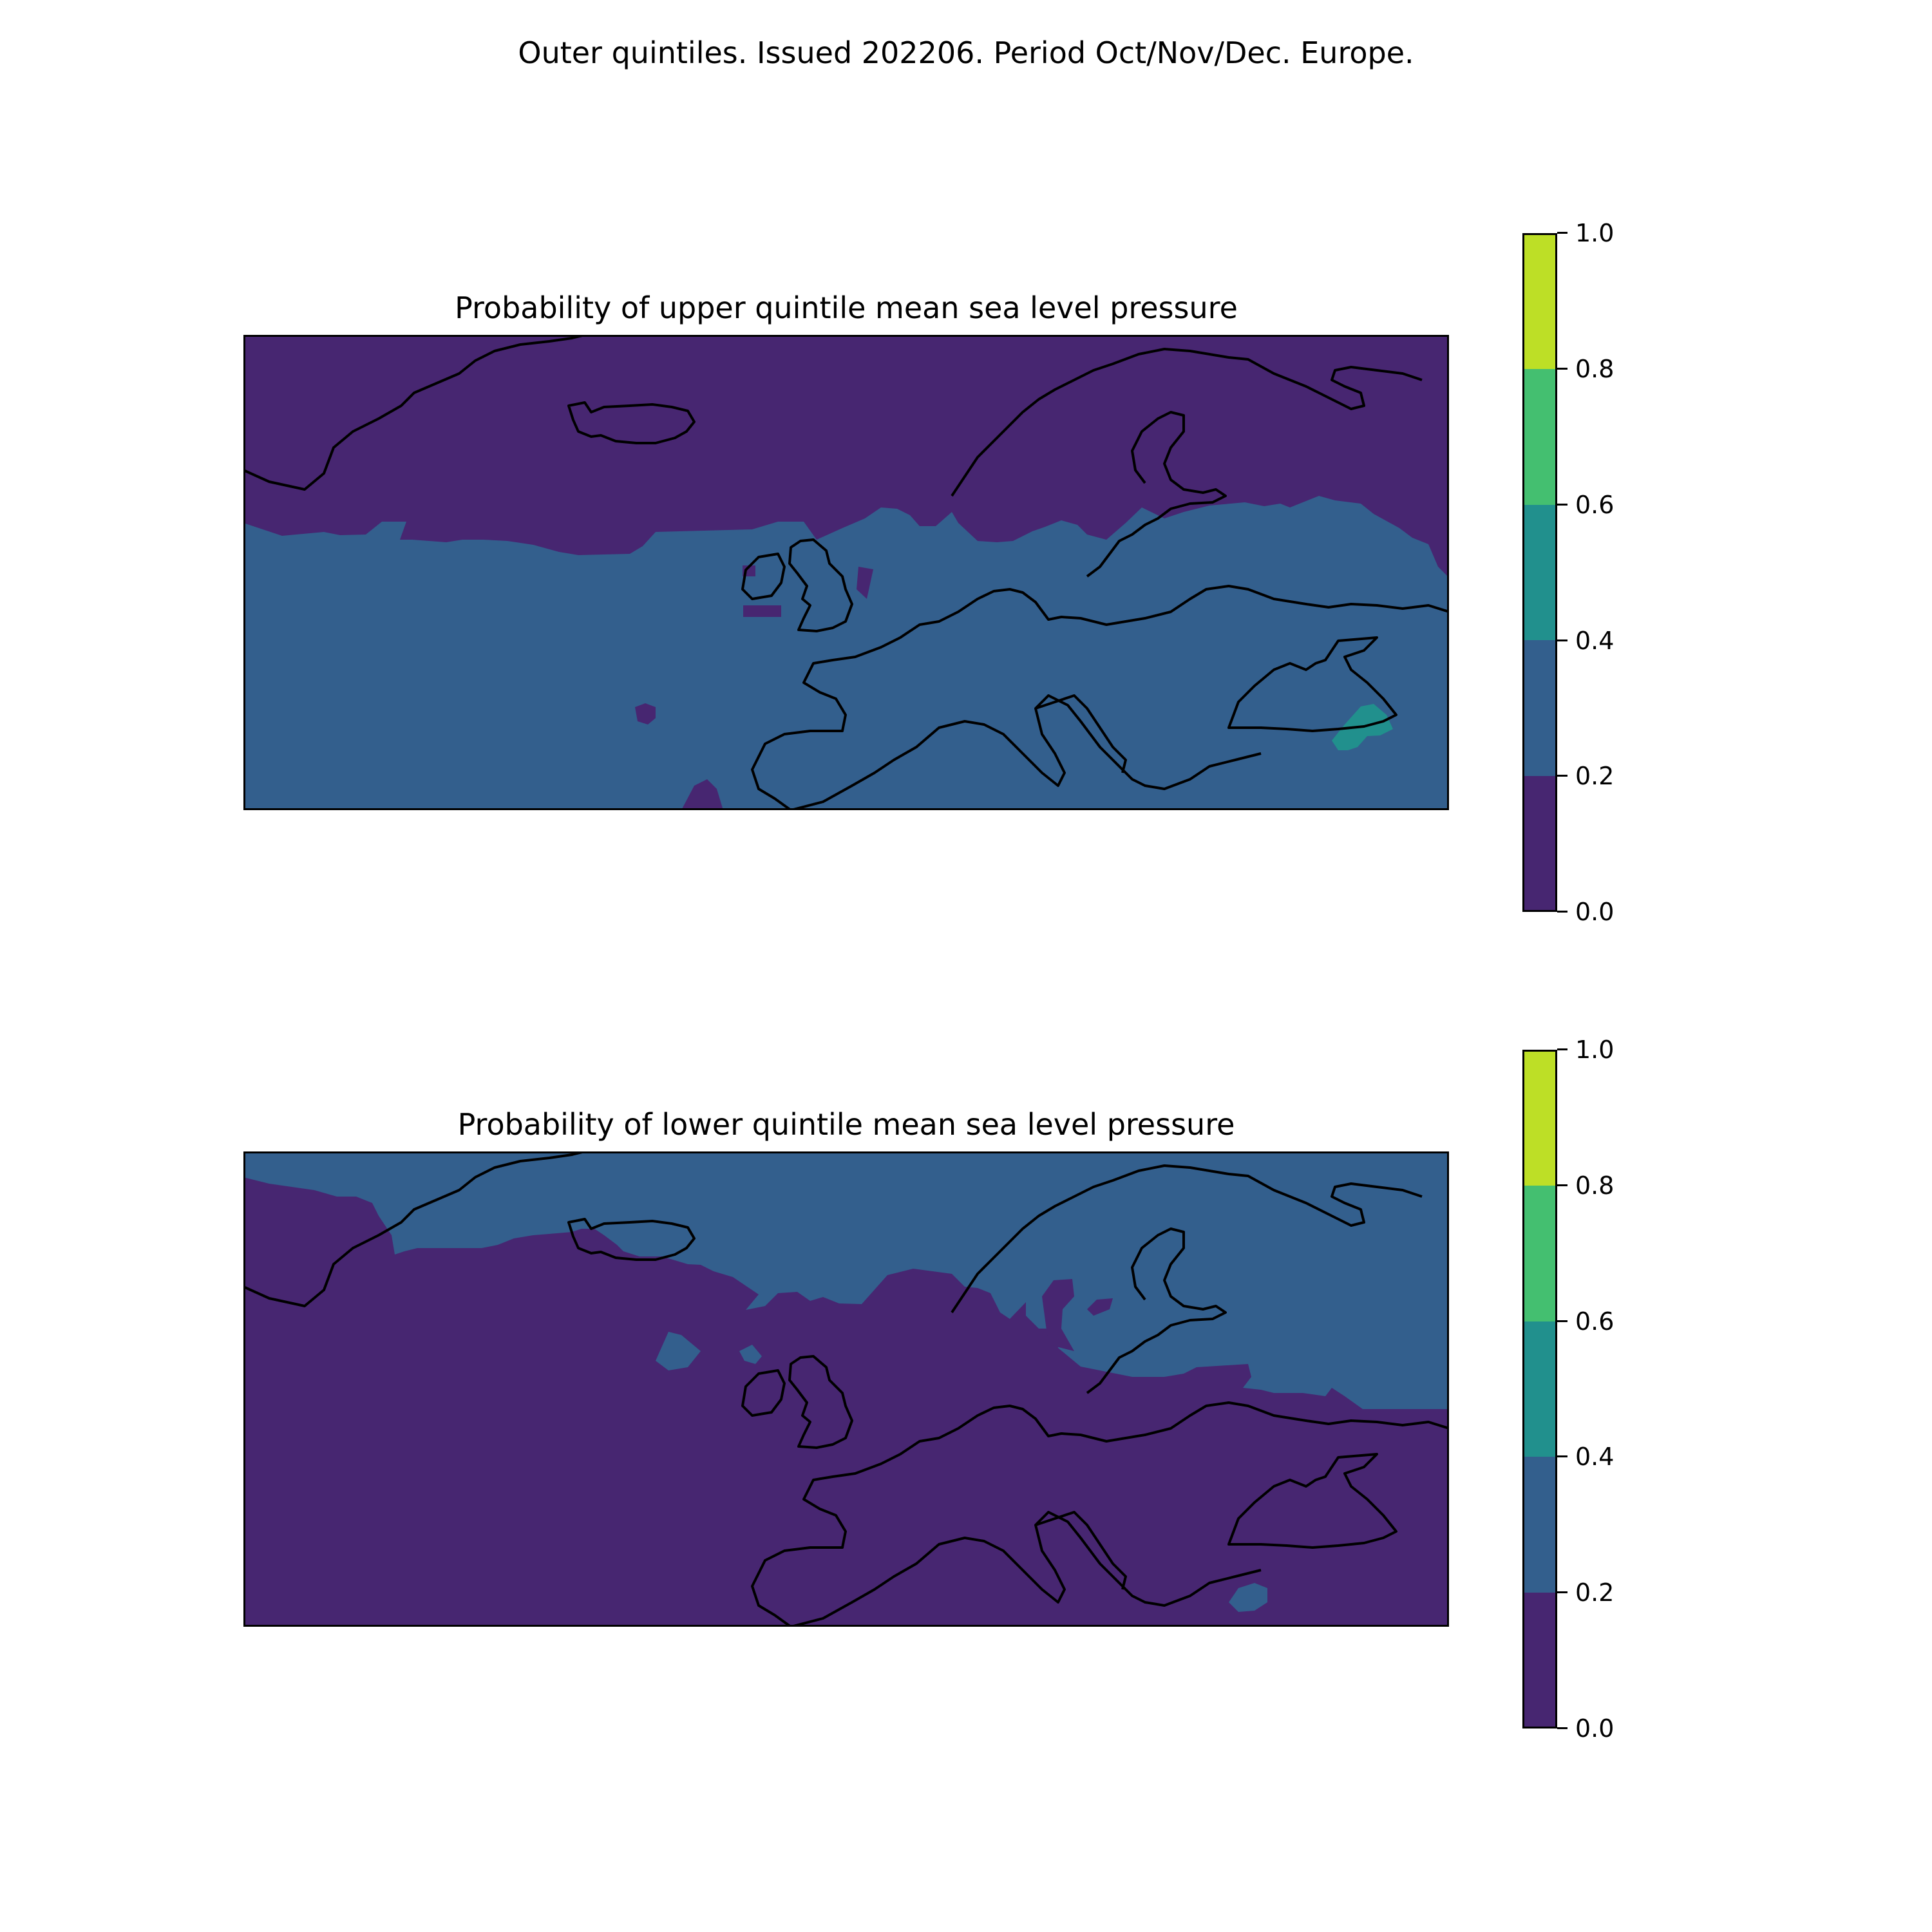 This screenshot has height=1932, width=1932. What do you see at coordinates (1595, 912) in the screenshot?
I see `upper-cbar-tick-label: 0.0` at bounding box center [1595, 912].